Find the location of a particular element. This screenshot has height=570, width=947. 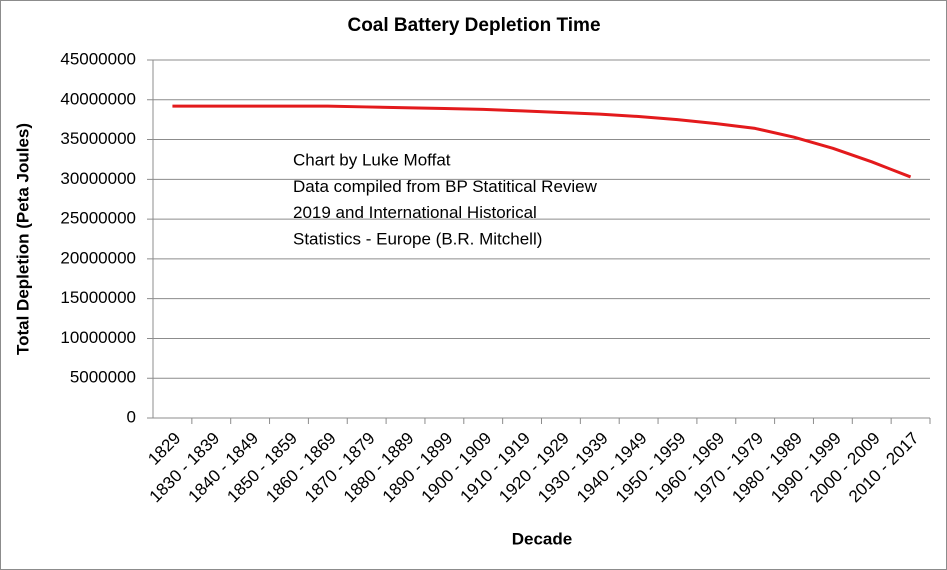

y-tick-label: 25000000 is located at coordinates (98, 218).